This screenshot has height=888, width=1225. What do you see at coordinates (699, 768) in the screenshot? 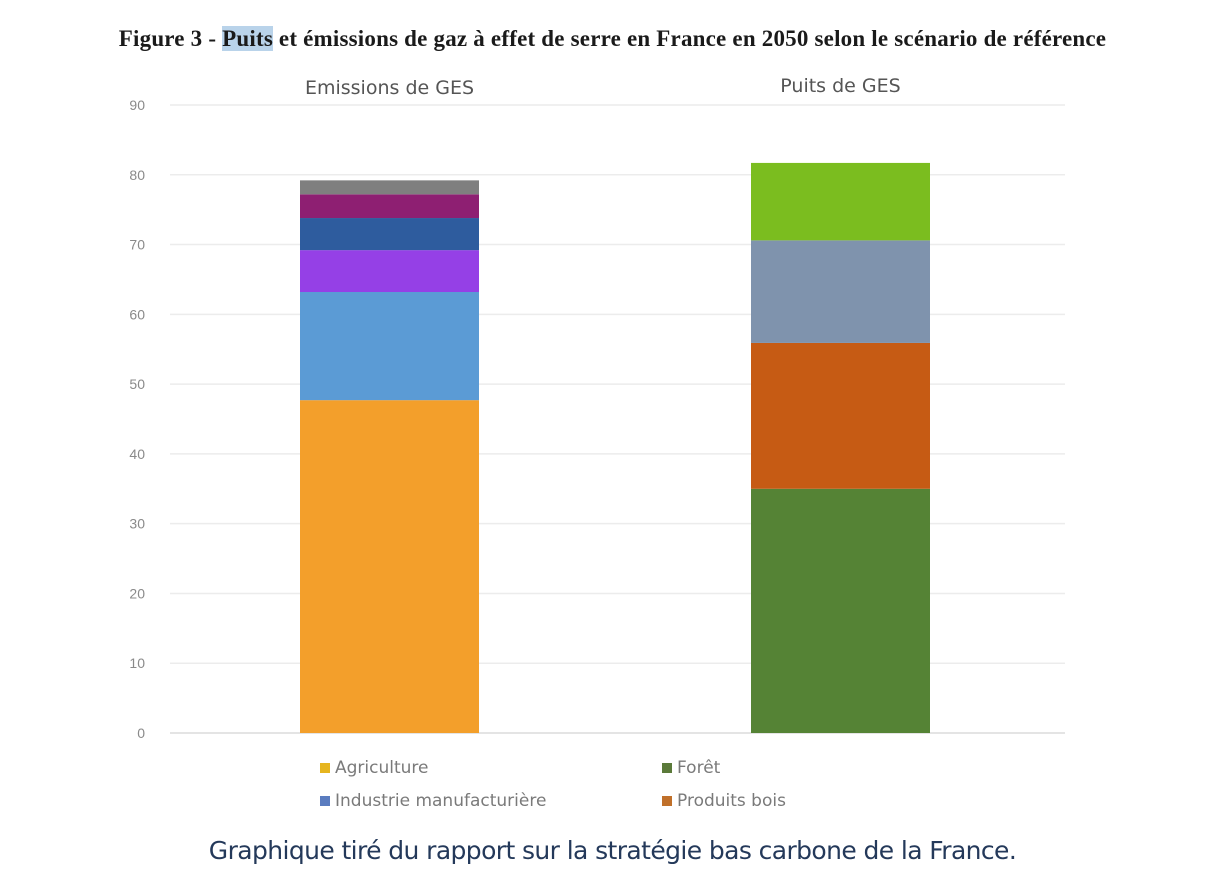
I see `legend-label-foret: Forêt` at bounding box center [699, 768].